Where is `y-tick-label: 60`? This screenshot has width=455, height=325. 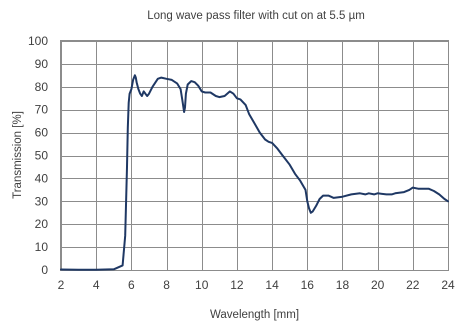 y-tick-label: 60 is located at coordinates (42, 133).